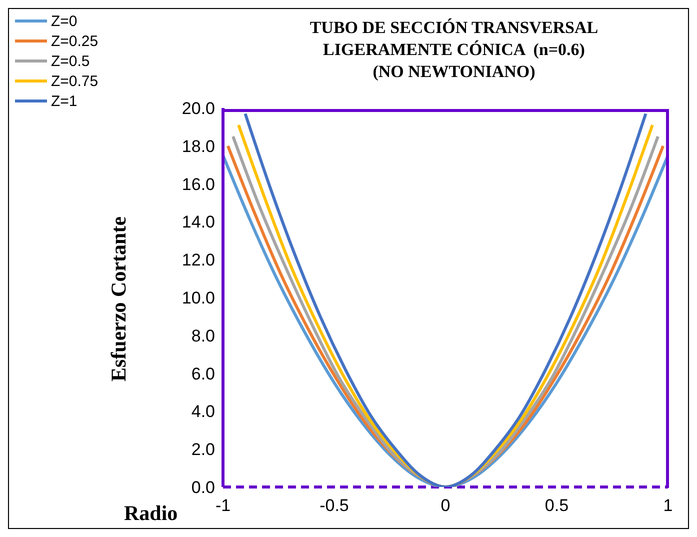 The width and height of the screenshot is (697, 537). Describe the element at coordinates (70, 61) in the screenshot. I see `legend-label: Z=0.5` at that location.